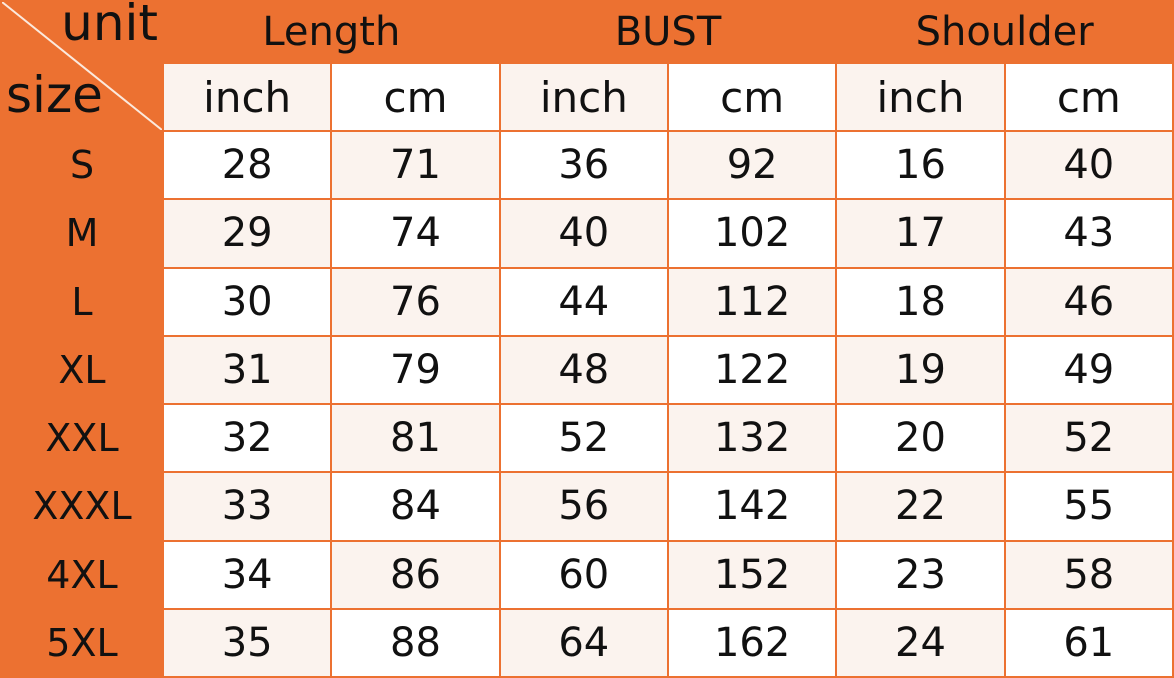  What do you see at coordinates (1088, 506) in the screenshot?
I see `measurement-cell: 55` at bounding box center [1088, 506].